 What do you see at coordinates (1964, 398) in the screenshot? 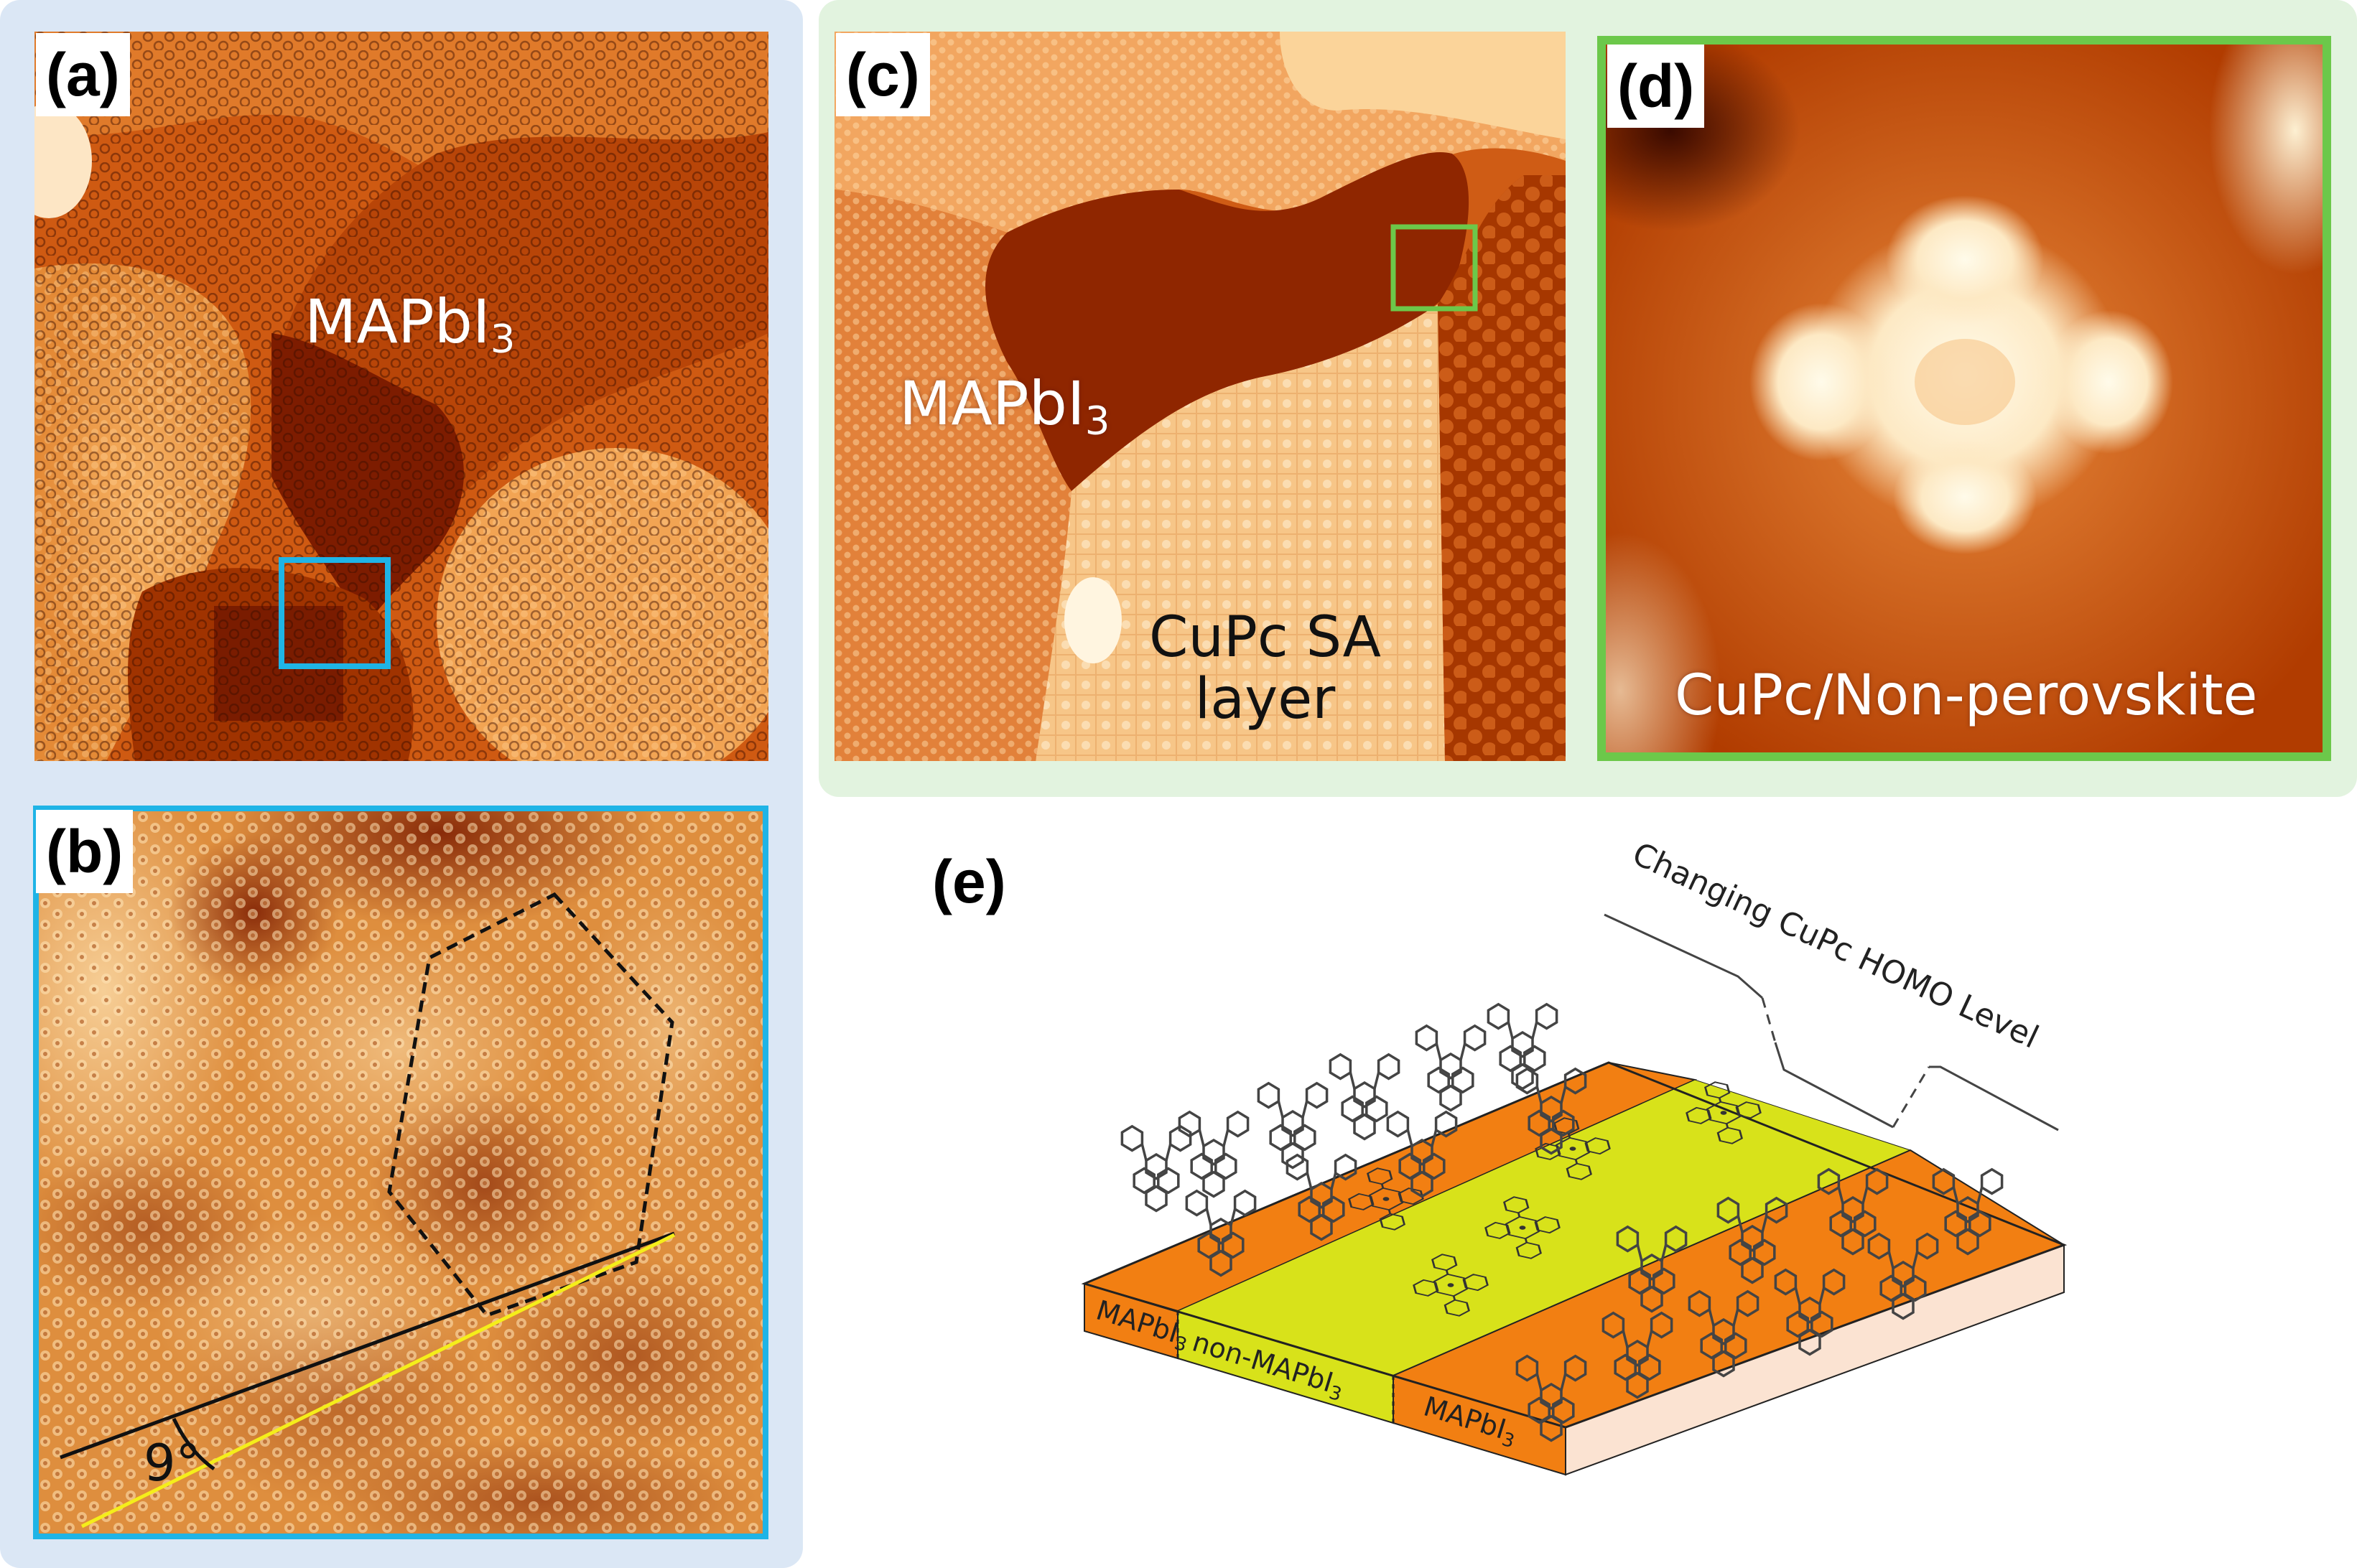
I see `stm-image-d` at bounding box center [1964, 398].